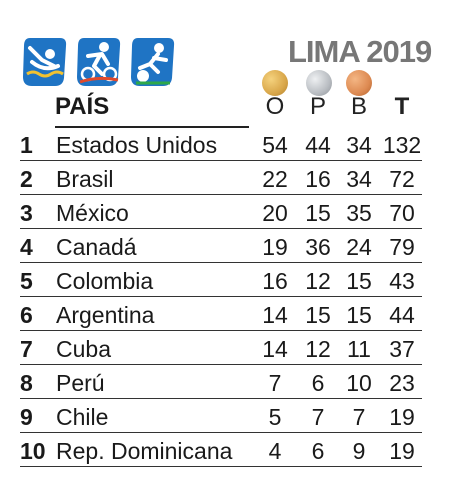 This screenshot has width=450, height=500. I want to click on rank: 10, so click(33, 451).